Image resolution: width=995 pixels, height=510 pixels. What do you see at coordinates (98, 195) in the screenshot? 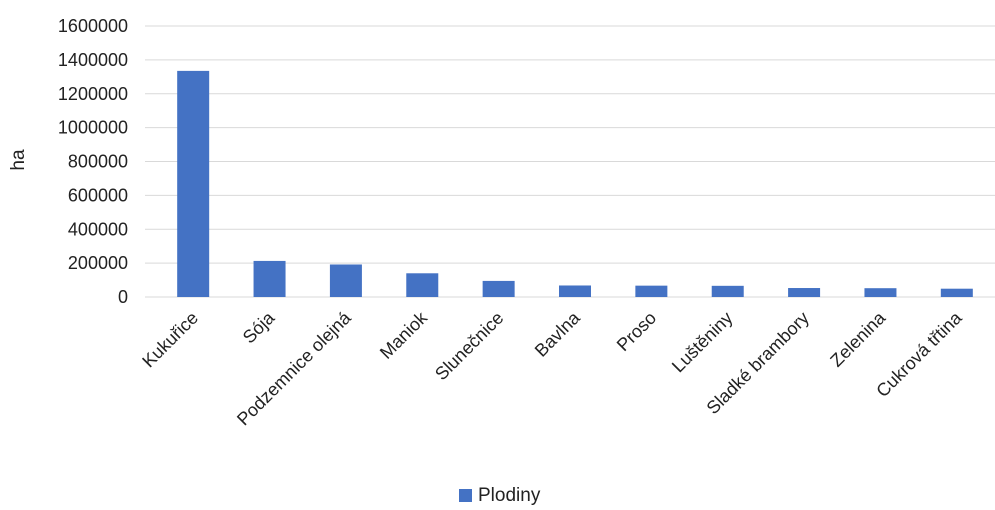
I see `y-tick-label: 600000` at bounding box center [98, 195].